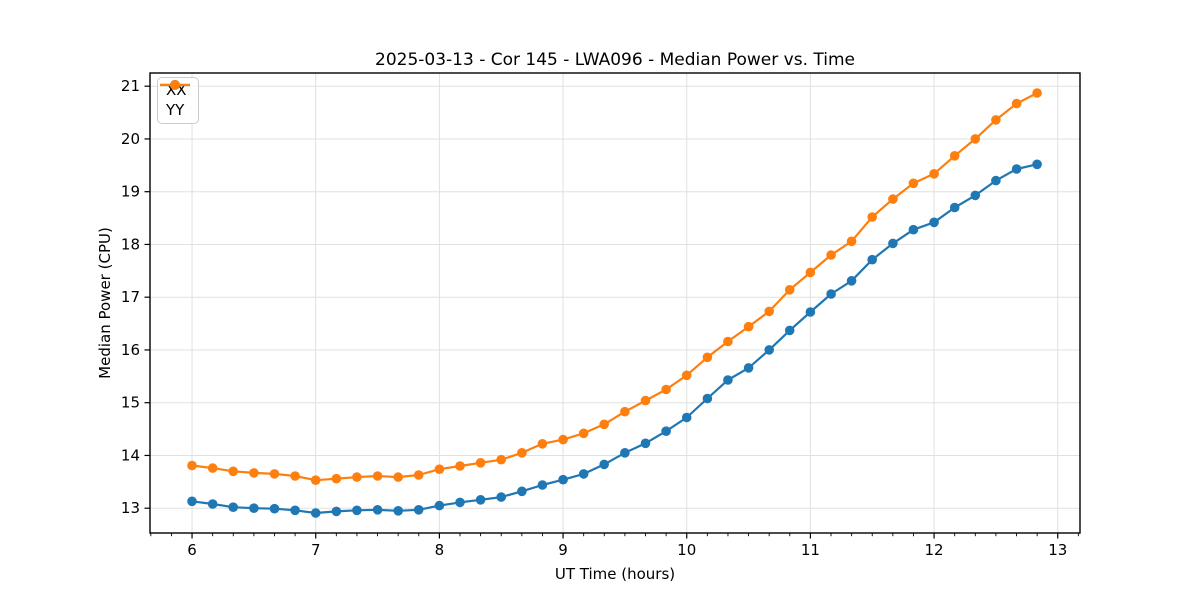 This screenshot has height=600, width=1200. I want to click on y-tick-label: 13, so click(130, 508).